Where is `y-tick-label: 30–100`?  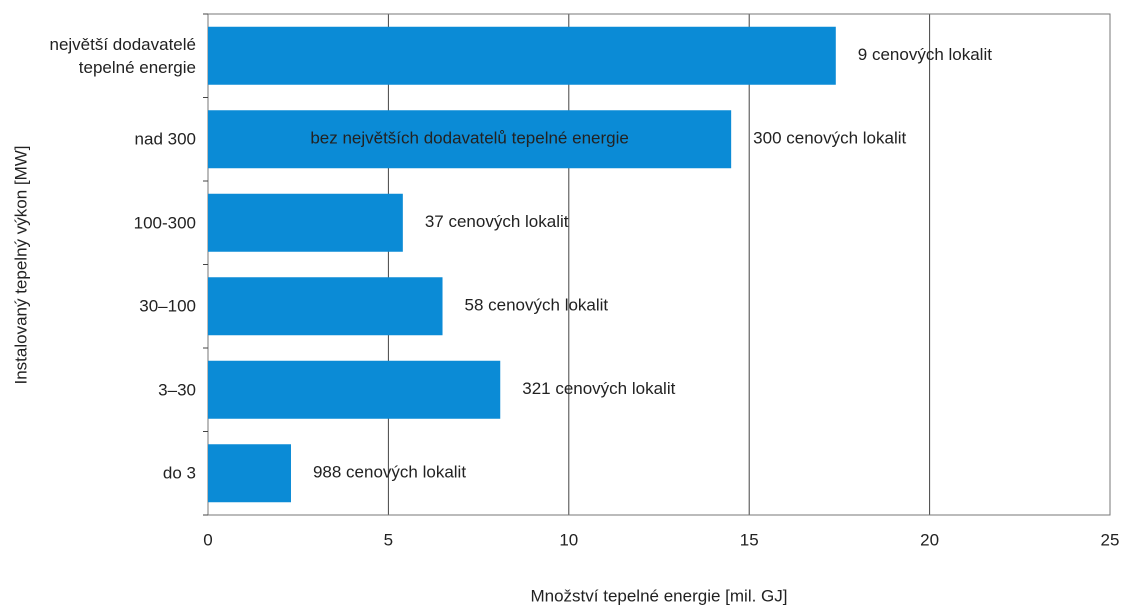 y-tick-label: 30–100 is located at coordinates (167, 306).